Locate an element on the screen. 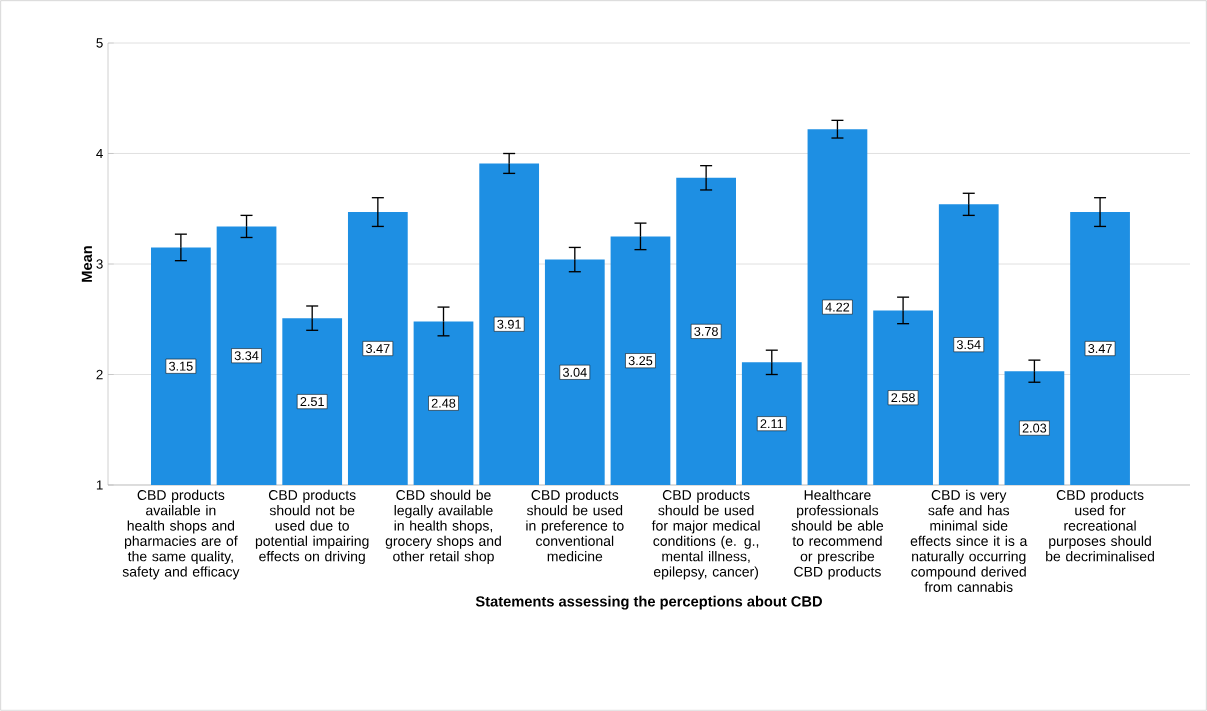  x-tick-label: CBD products used for recreational purposes should be decriminalised is located at coordinates (1100, 525).